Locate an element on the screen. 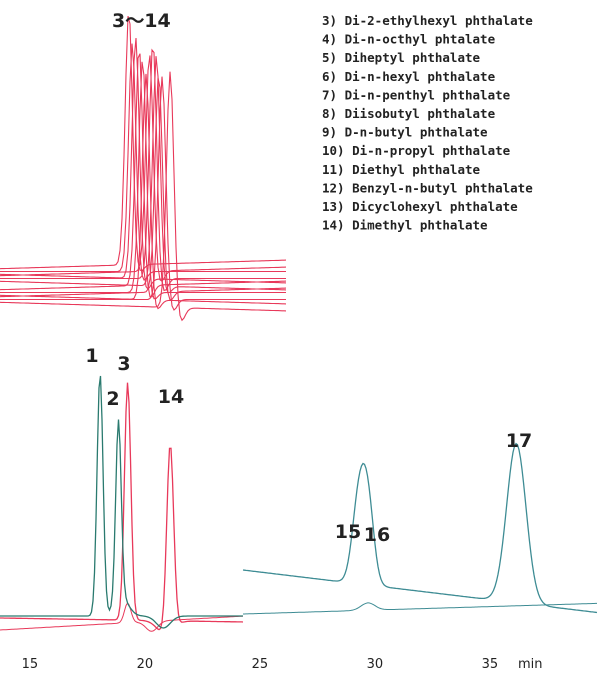  legend-item: 5) Diheptyl phthalate is located at coordinates (401, 57).